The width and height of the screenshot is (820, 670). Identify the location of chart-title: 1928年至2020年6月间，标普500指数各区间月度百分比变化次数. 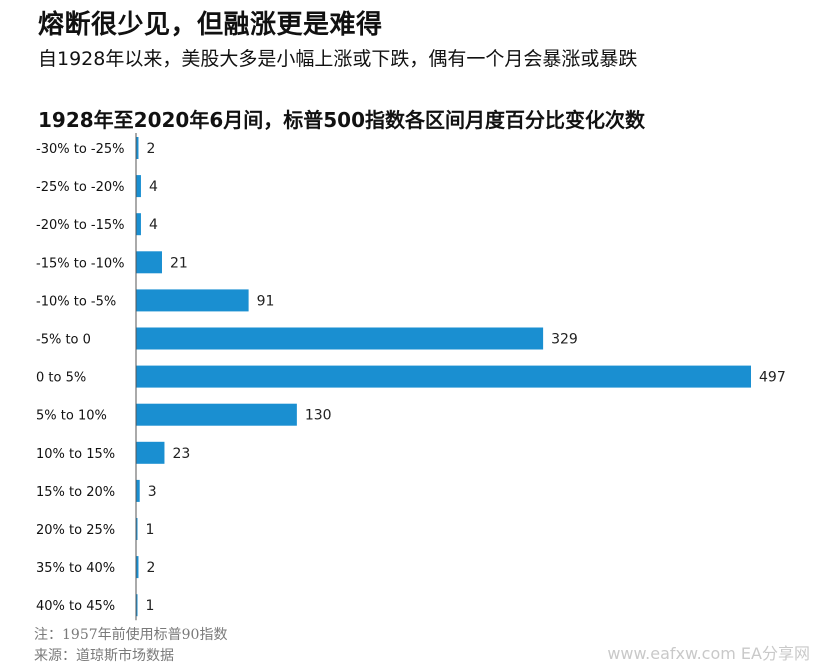
(341, 120).